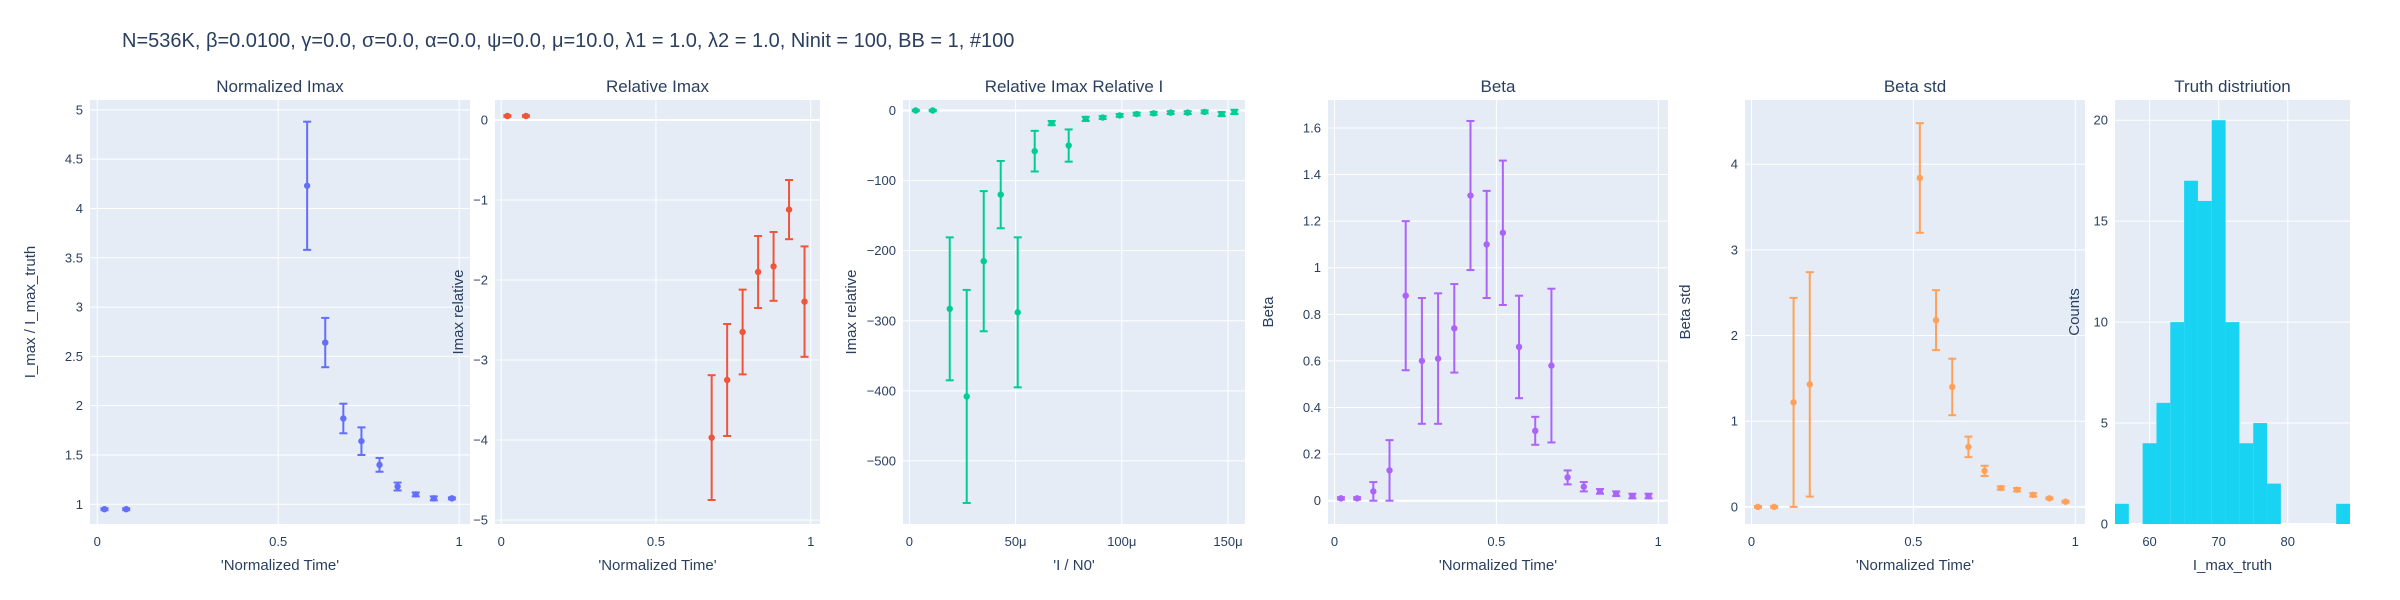  I want to click on y-tick-label: 5, so click(2104, 423).